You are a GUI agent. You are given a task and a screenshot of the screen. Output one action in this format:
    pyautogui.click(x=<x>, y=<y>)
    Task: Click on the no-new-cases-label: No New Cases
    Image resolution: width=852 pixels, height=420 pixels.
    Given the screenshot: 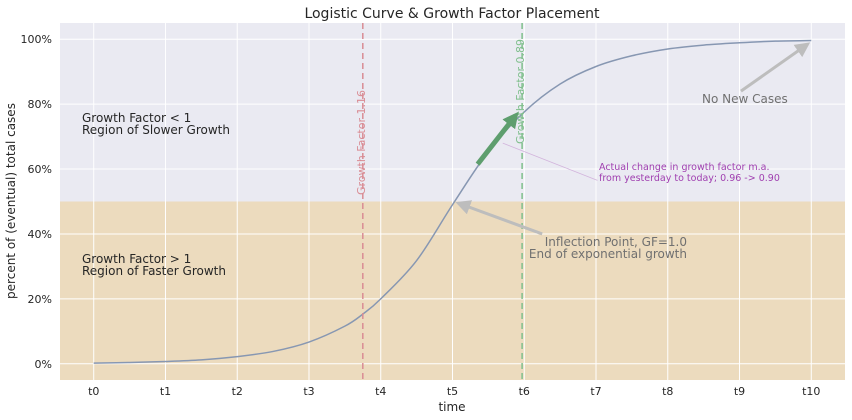 What is the action you would take?
    pyautogui.click(x=745, y=99)
    